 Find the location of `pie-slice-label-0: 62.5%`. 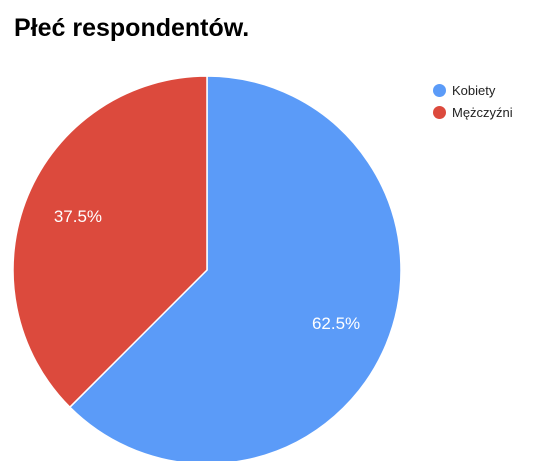

pie-slice-label-0: 62.5% is located at coordinates (336, 323).